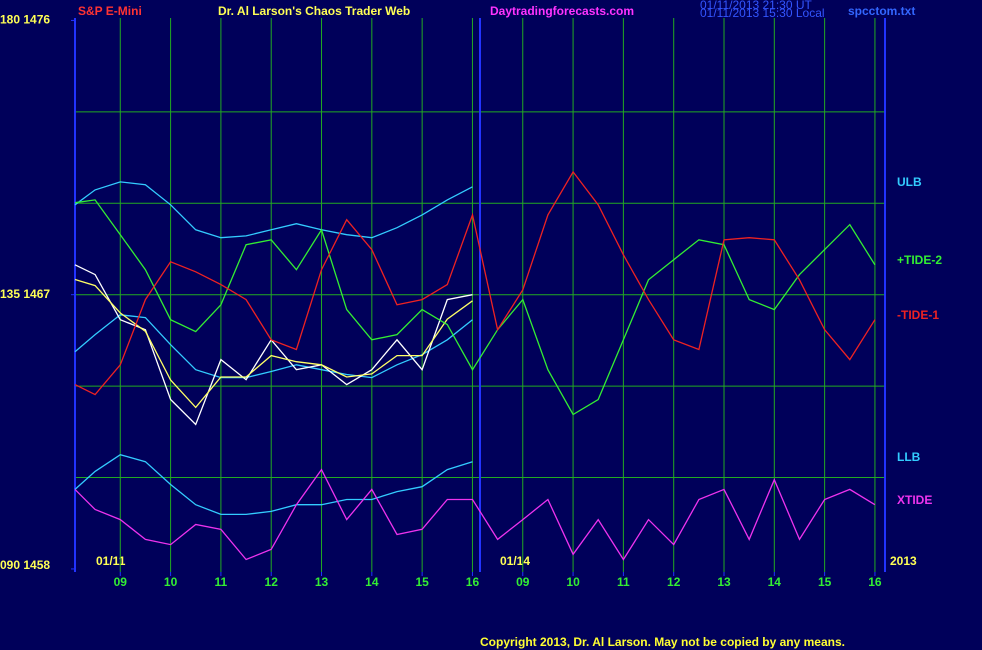  What do you see at coordinates (515, 561) in the screenshot?
I see `date-label: 01/14` at bounding box center [515, 561].